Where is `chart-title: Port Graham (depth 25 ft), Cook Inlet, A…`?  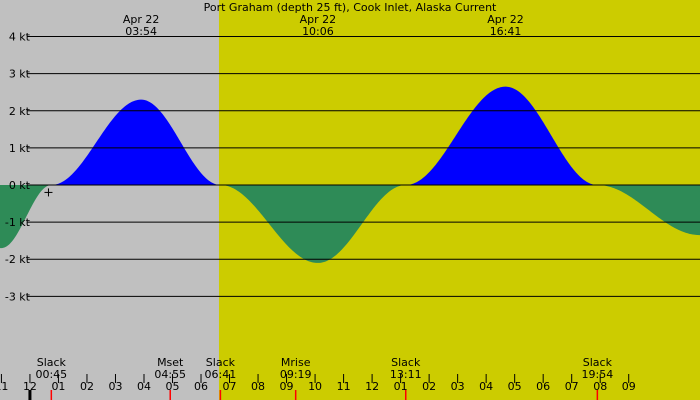 chart-title: Port Graham (depth 25 ft), Cook Inlet, A… is located at coordinates (350, 7).